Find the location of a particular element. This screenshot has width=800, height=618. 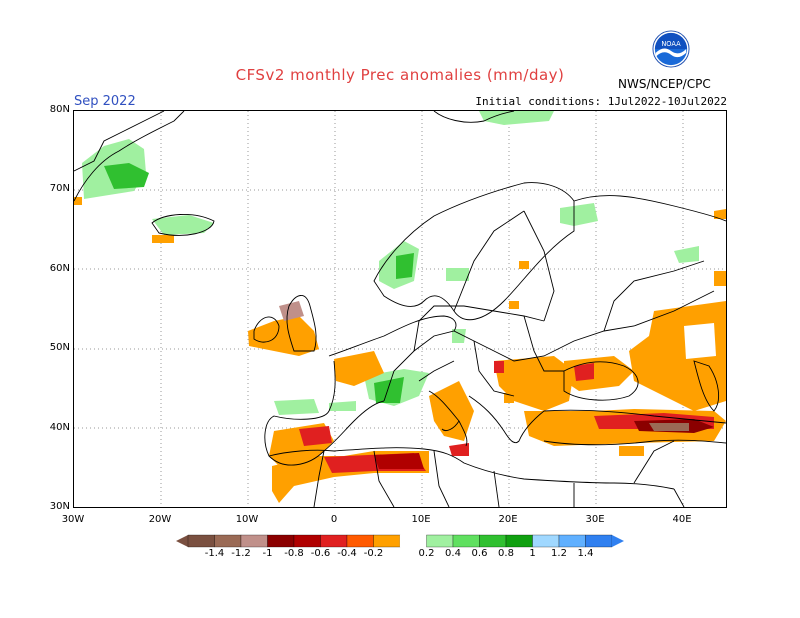

colorbar-right-arrow is located at coordinates (618, 541).